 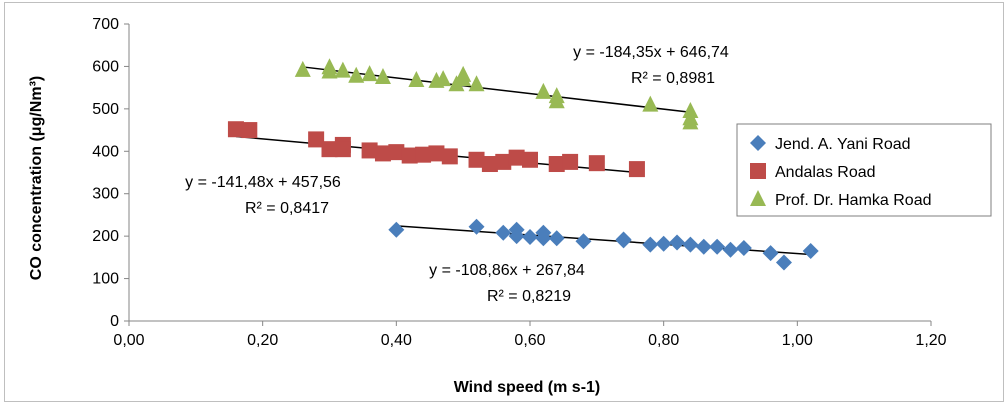 What do you see at coordinates (105, 109) in the screenshot?
I see `y-tick-label: 500` at bounding box center [105, 109].